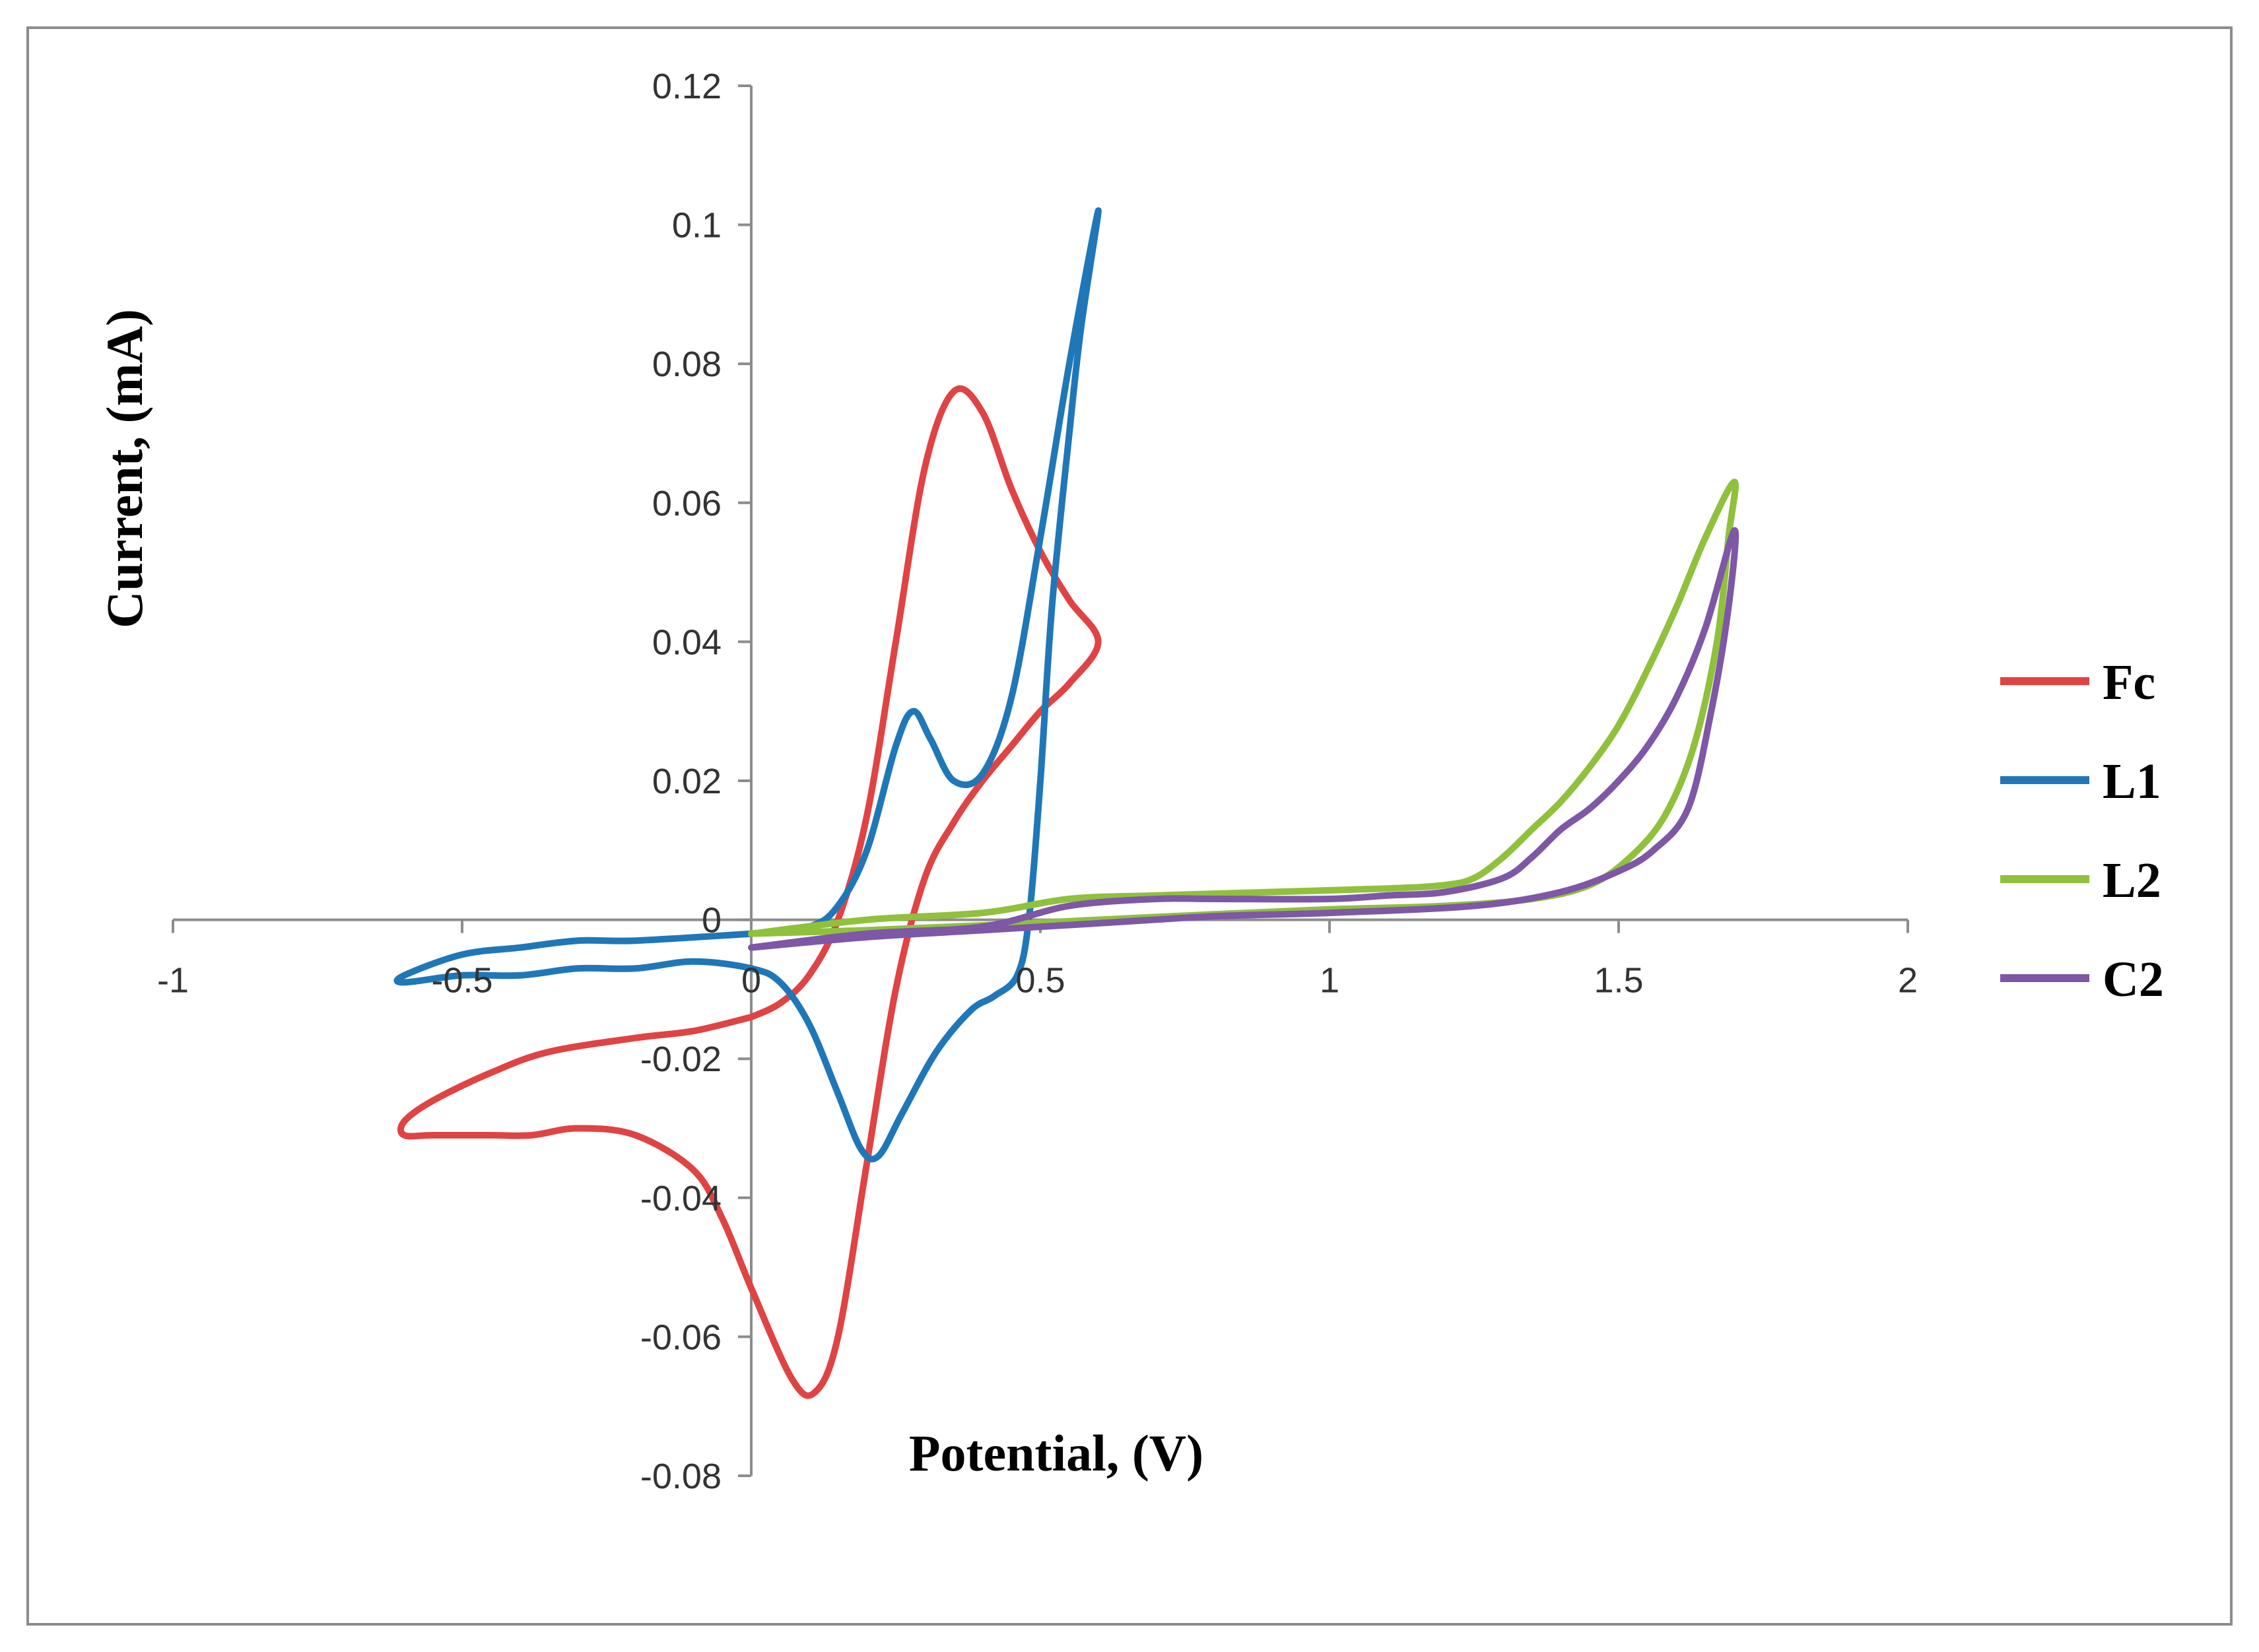  I want to click on y-tick-label: 0, so click(712, 921).